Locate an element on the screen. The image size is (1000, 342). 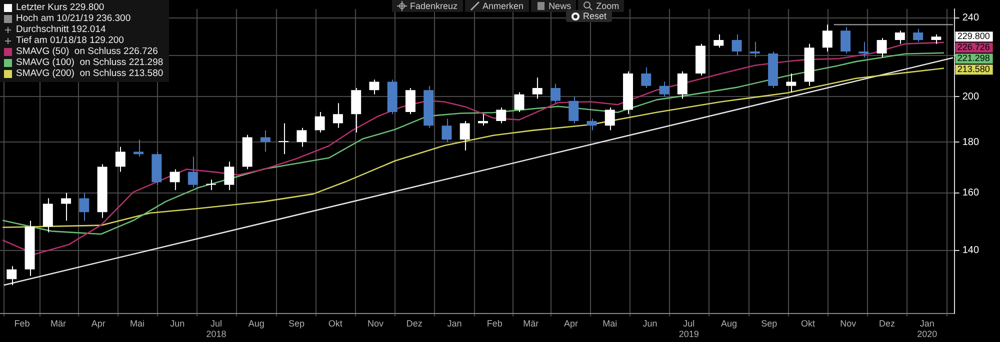
annotation: Anmerken is located at coordinates (503, 6).